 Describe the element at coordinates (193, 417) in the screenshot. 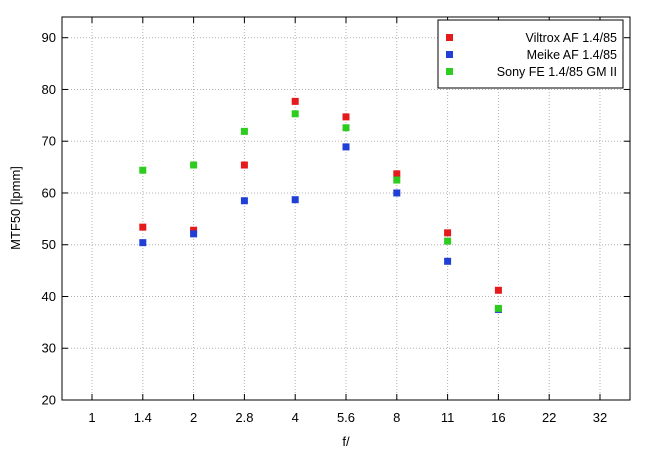

I see `x-tick-label: 2` at that location.